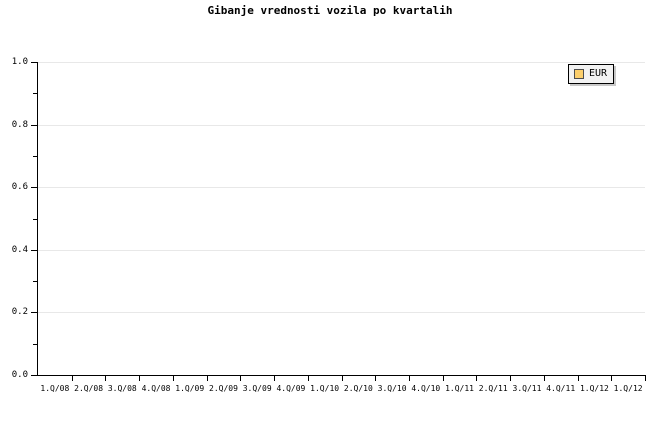  I want to click on legend-label-eur: EUR, so click(598, 73).